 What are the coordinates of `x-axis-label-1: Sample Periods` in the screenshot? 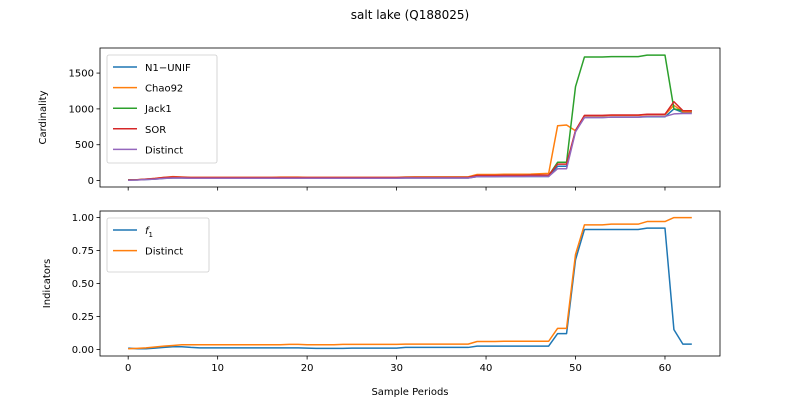 It's located at (409, 392).